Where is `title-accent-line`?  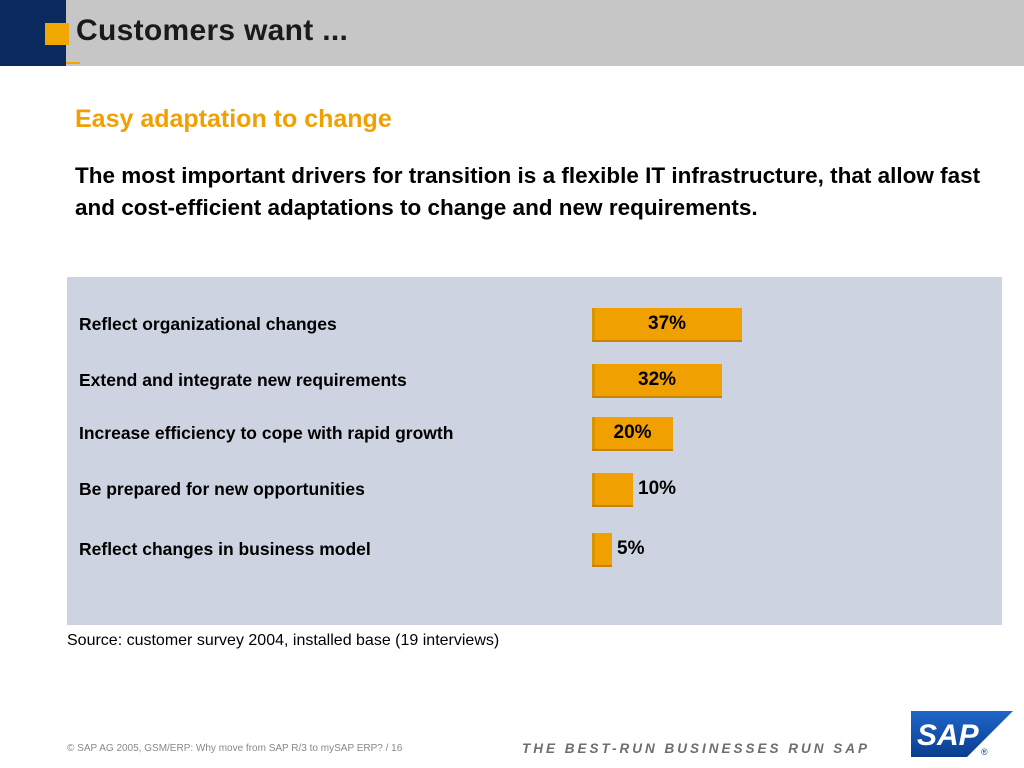
title-accent-line is located at coordinates (73, 63).